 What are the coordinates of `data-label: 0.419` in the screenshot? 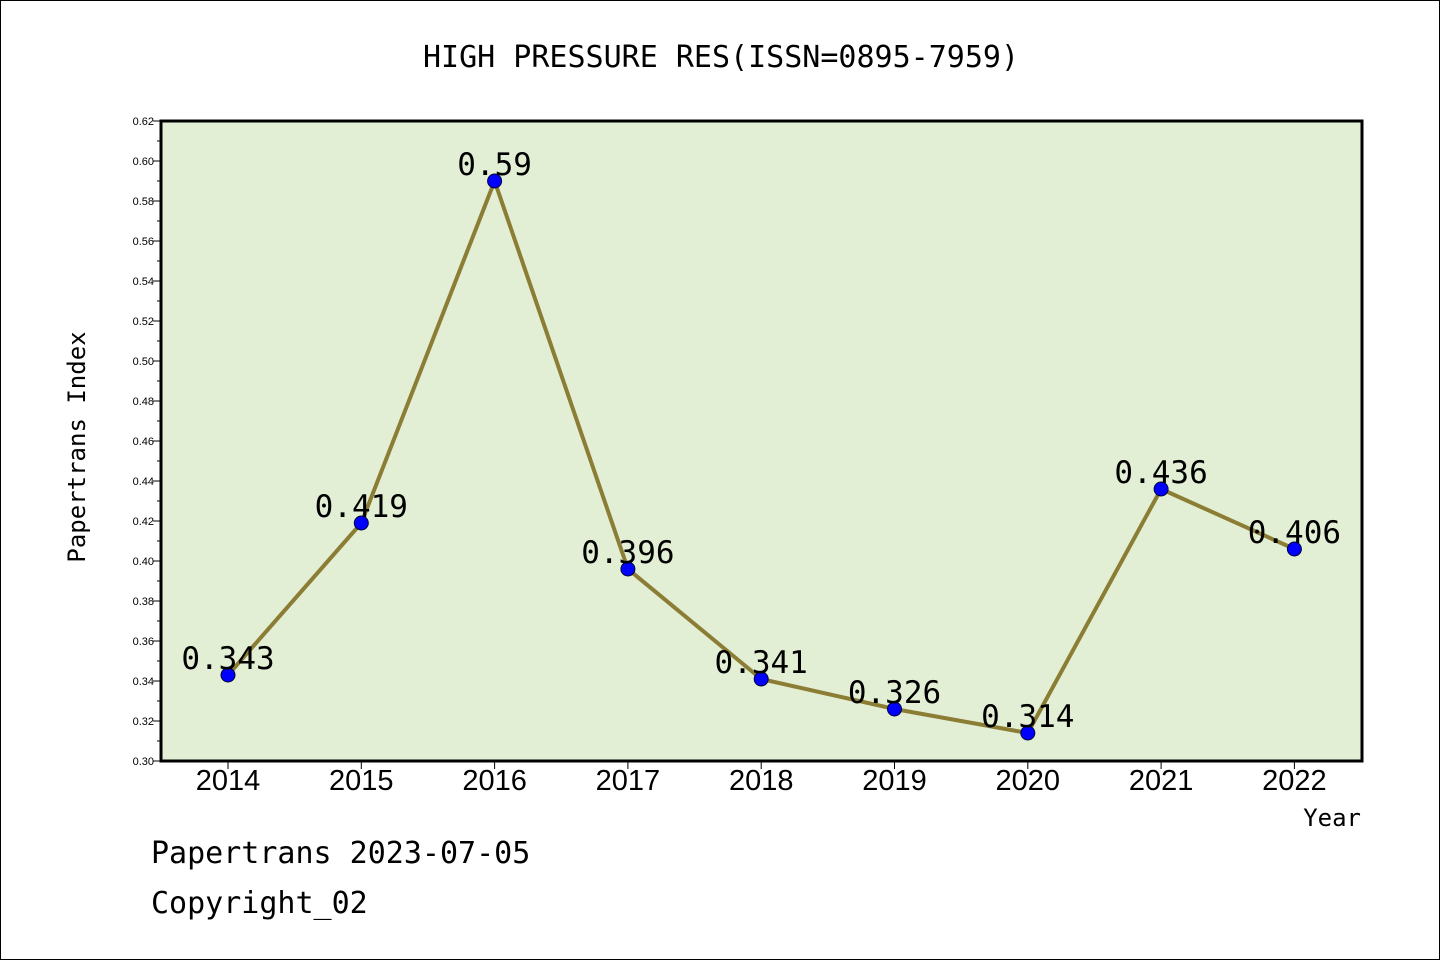 It's located at (361, 507).